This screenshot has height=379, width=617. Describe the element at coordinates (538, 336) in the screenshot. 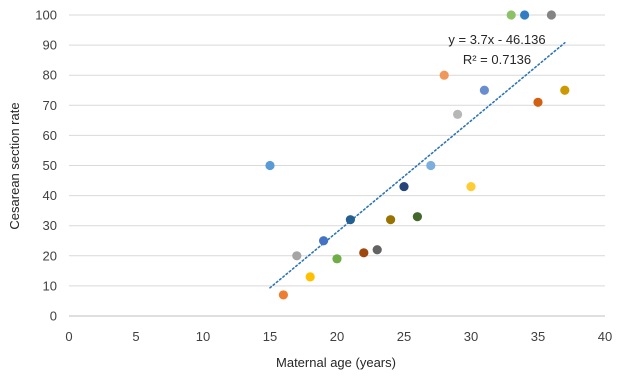

I see `x-tick-label: 35` at that location.